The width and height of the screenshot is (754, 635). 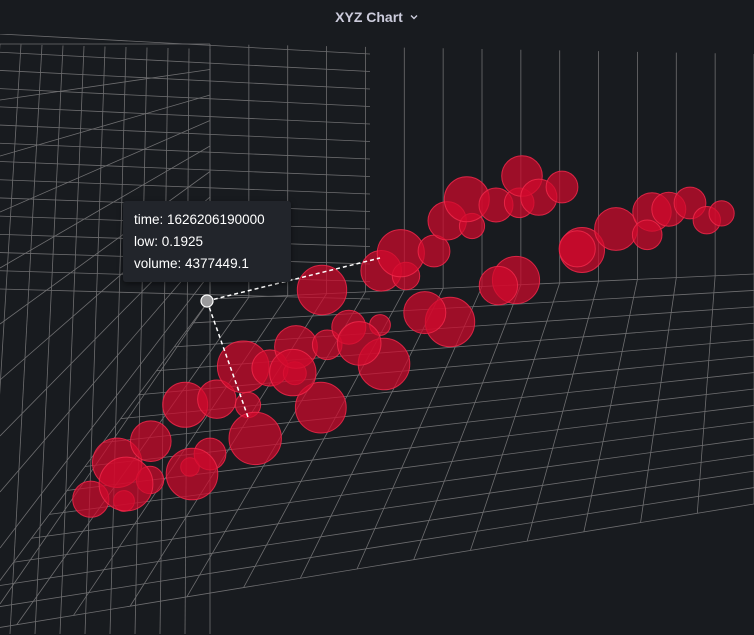 What do you see at coordinates (207, 301) in the screenshot?
I see `hovered-point` at bounding box center [207, 301].